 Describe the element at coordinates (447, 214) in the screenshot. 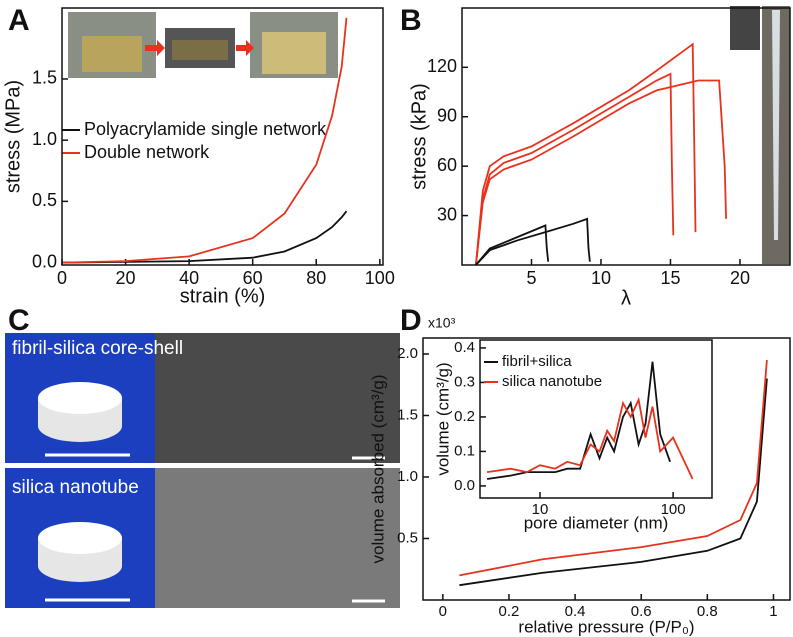

I see `y-tick-label: 30` at that location.